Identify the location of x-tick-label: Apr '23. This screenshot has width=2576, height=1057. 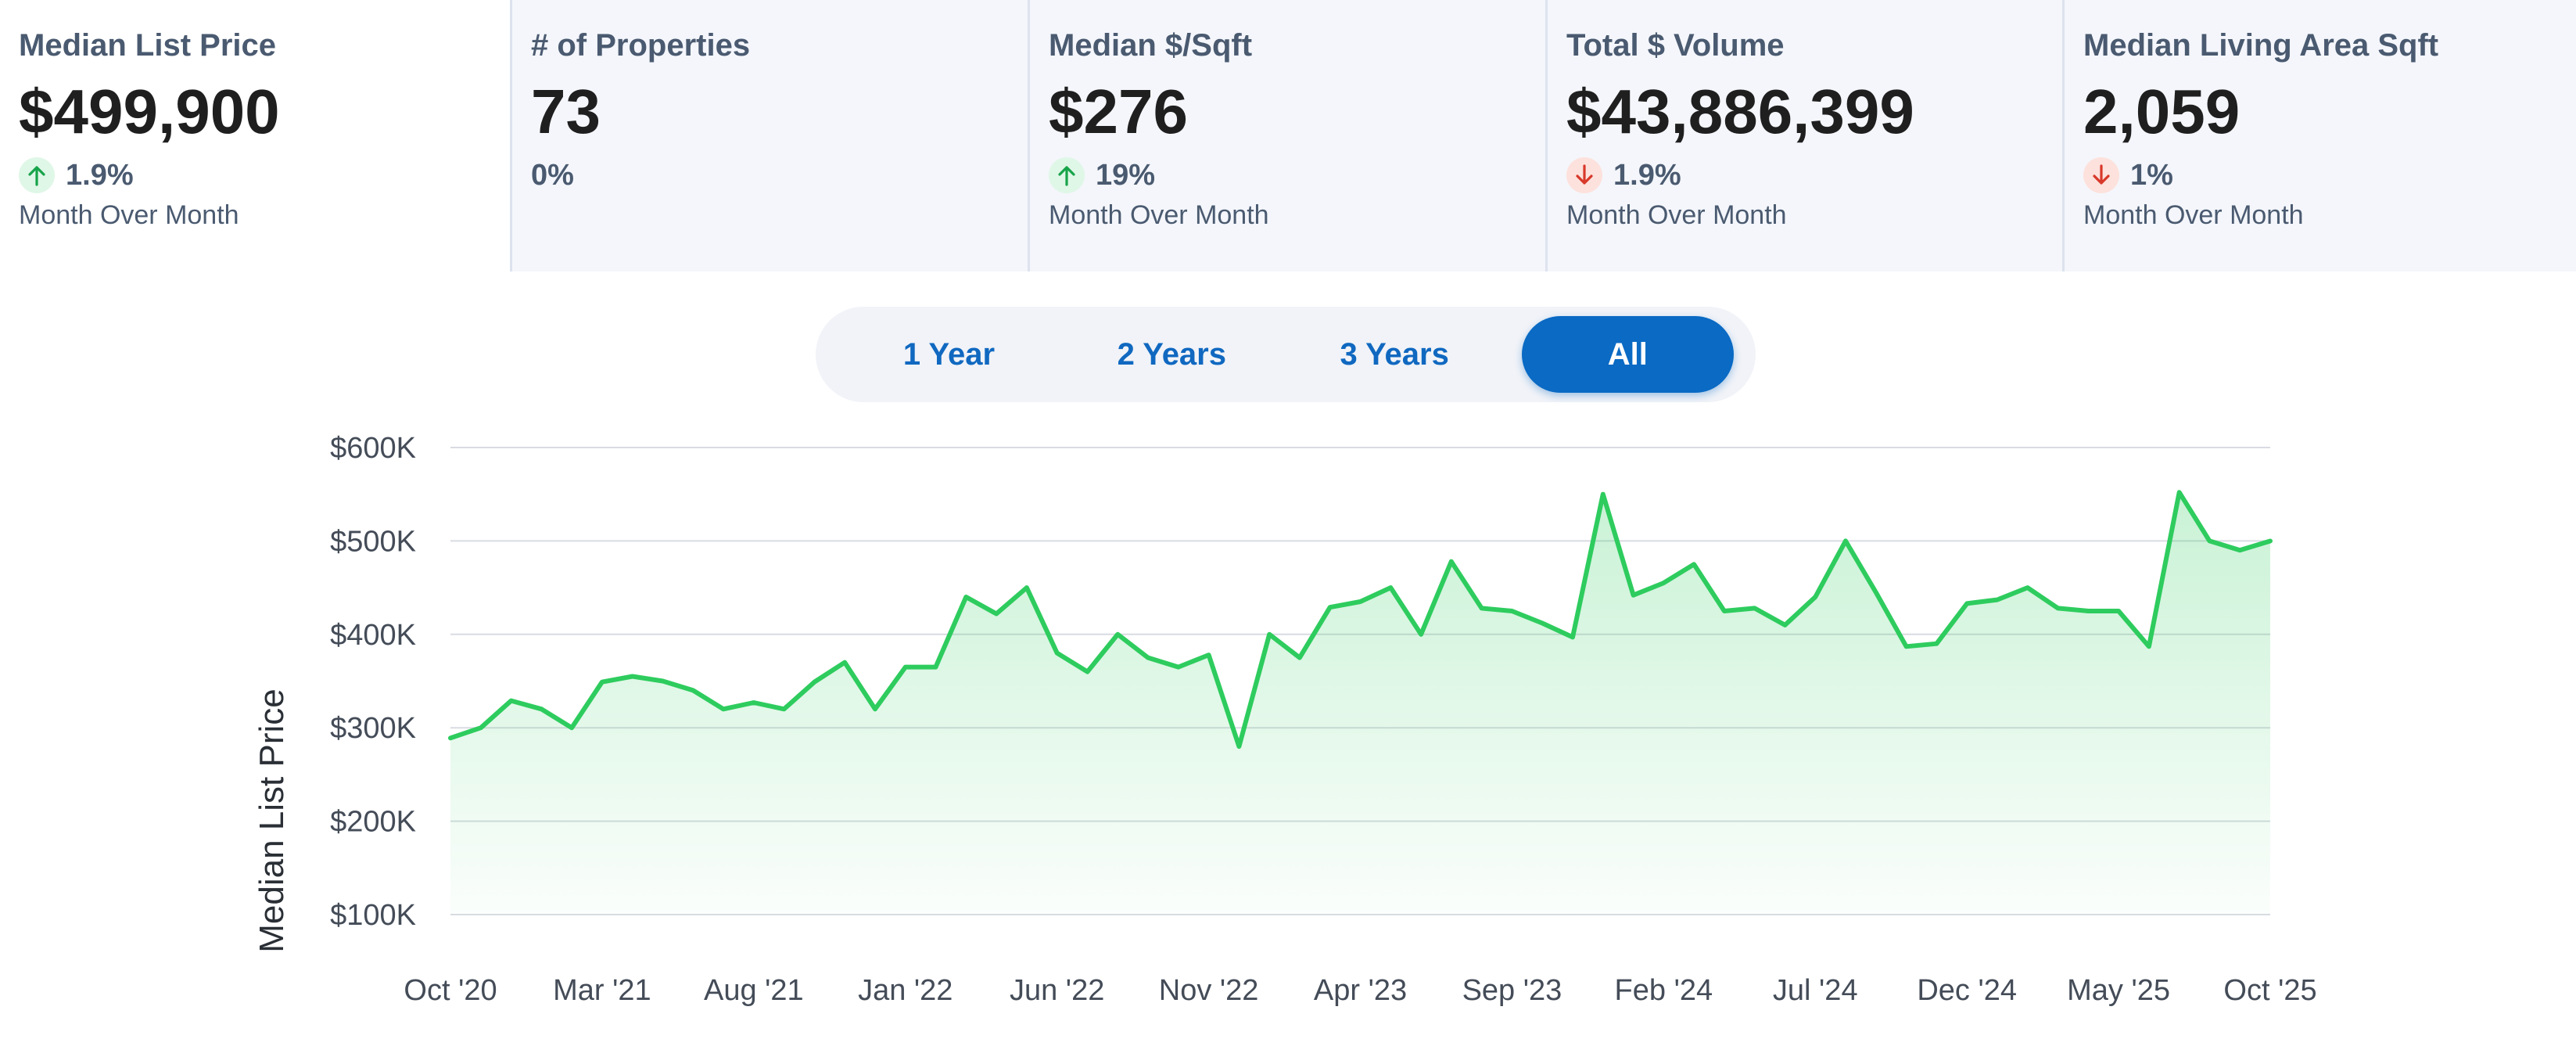
(1360, 991).